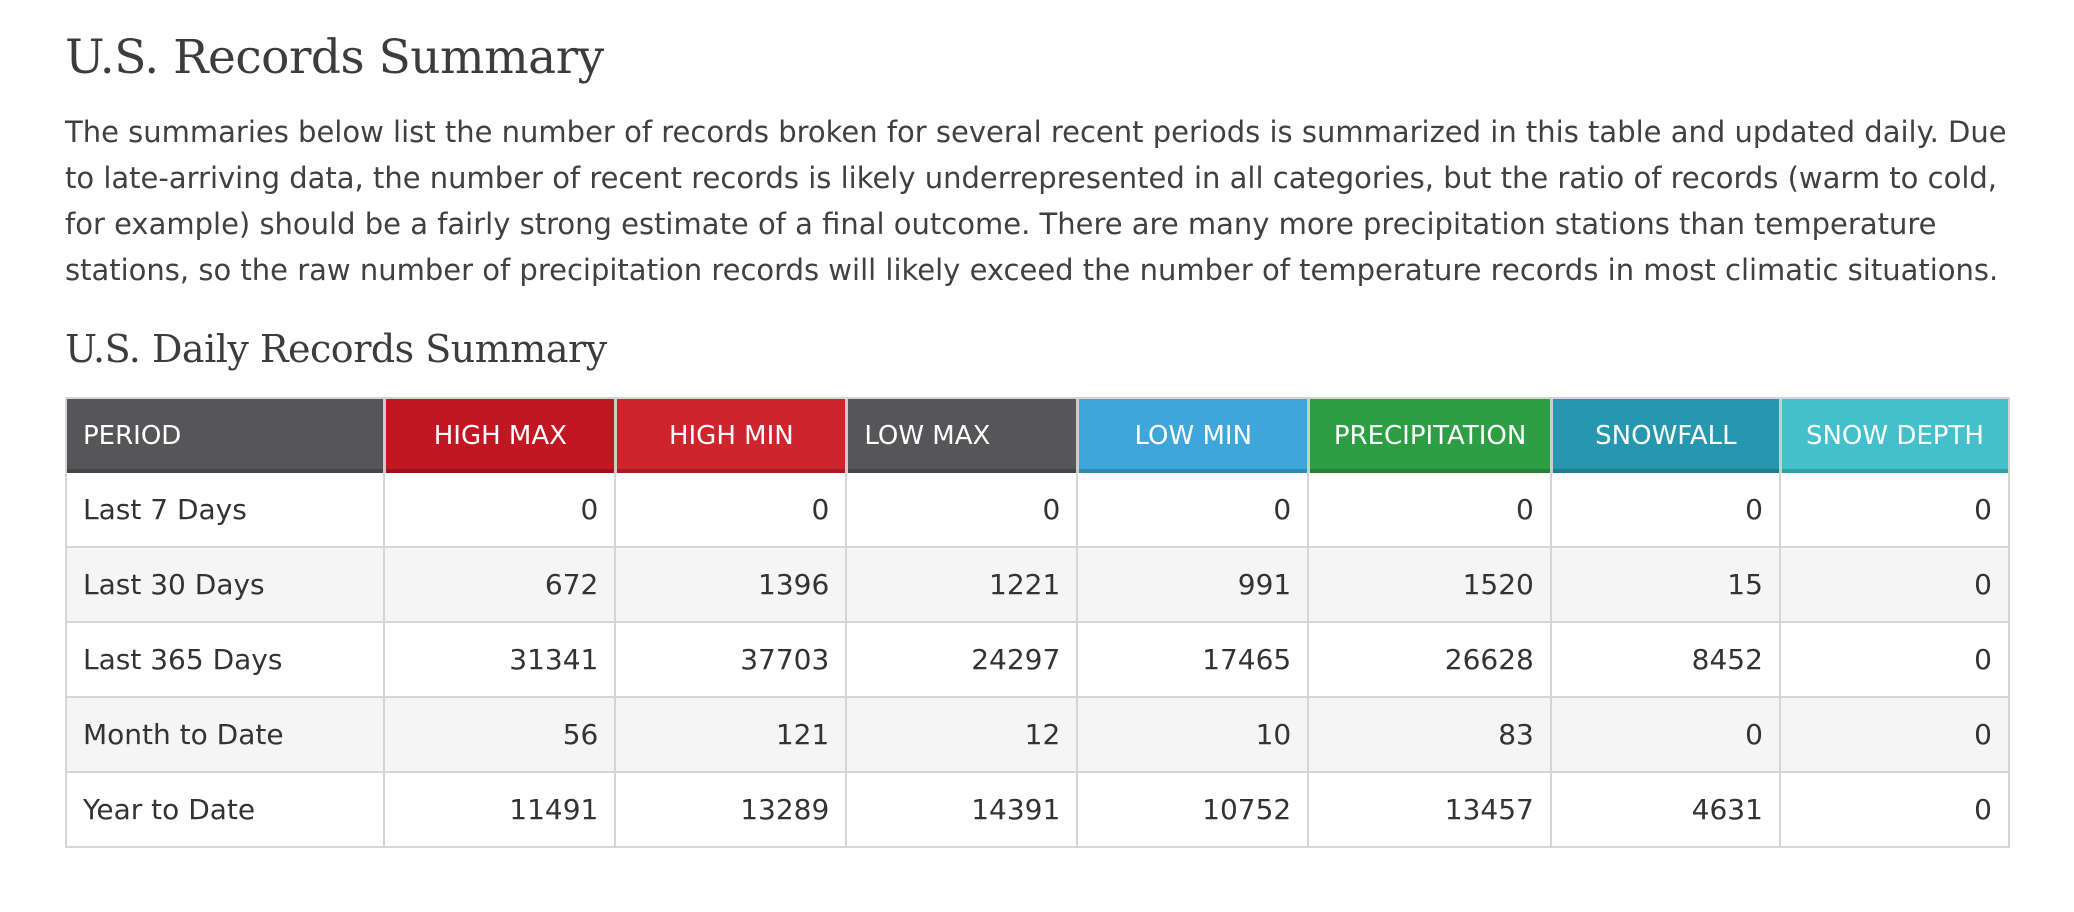 The height and width of the screenshot is (912, 2074). What do you see at coordinates (730, 660) in the screenshot?
I see `value-cell: 37703` at bounding box center [730, 660].